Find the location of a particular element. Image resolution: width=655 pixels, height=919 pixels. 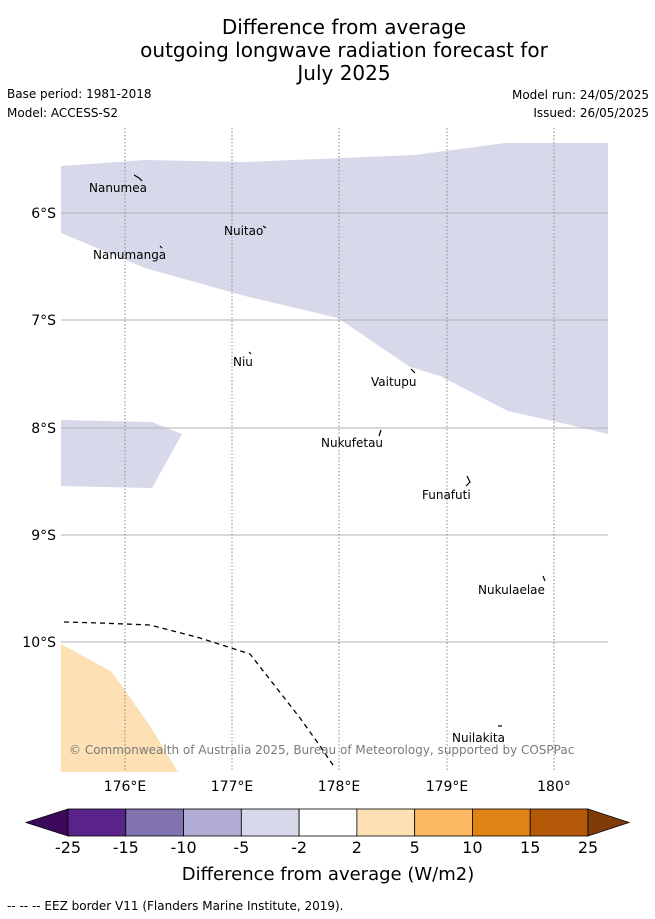

issued-date: Issued: 26/05/2025 is located at coordinates (591, 113).